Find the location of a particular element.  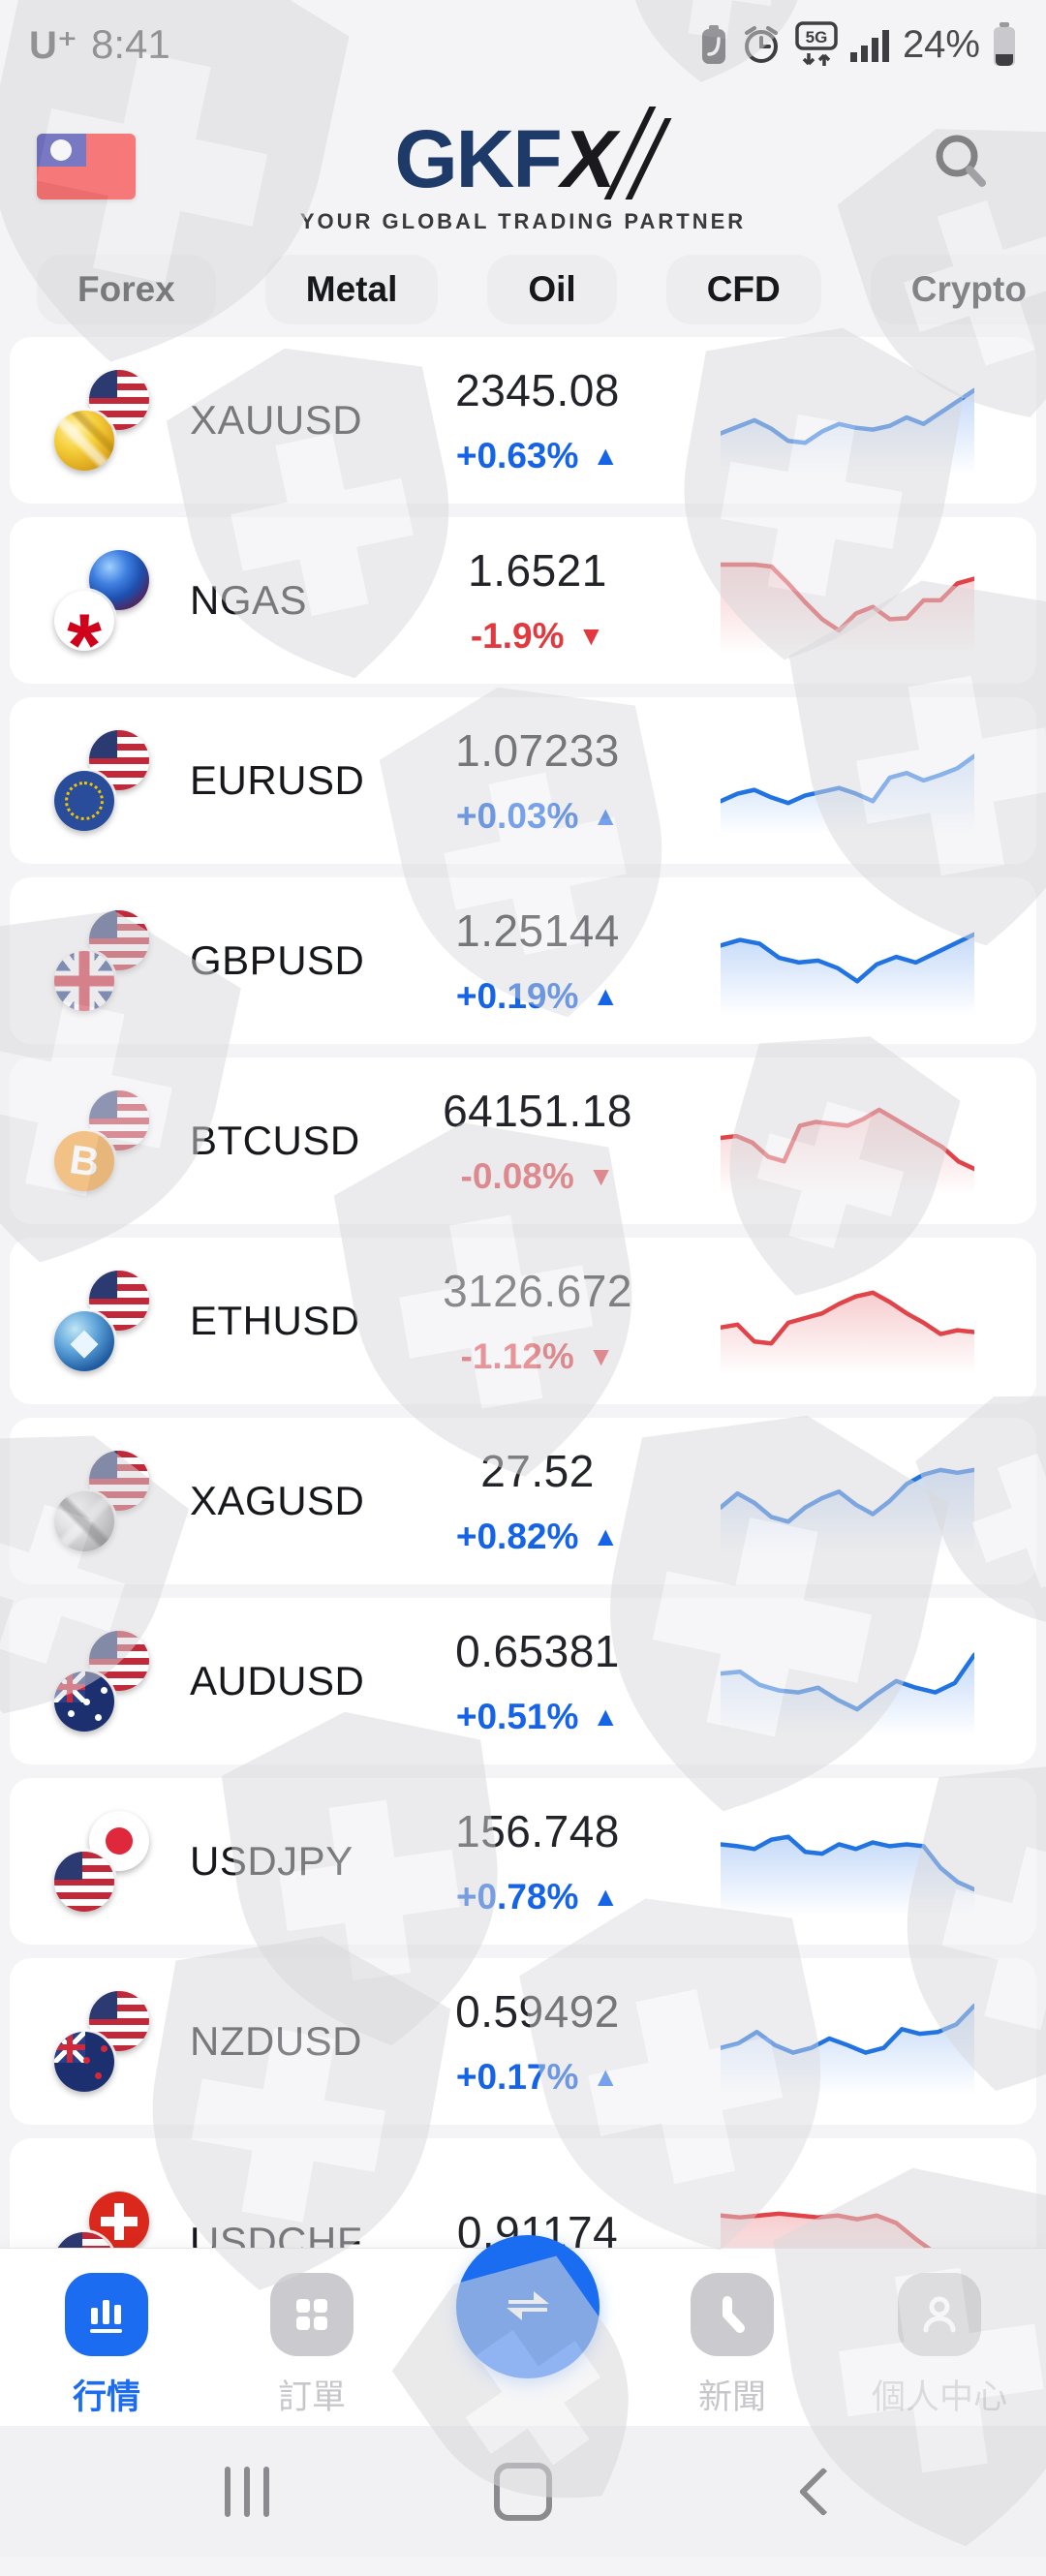

chart-bars-icon is located at coordinates (106, 2314).